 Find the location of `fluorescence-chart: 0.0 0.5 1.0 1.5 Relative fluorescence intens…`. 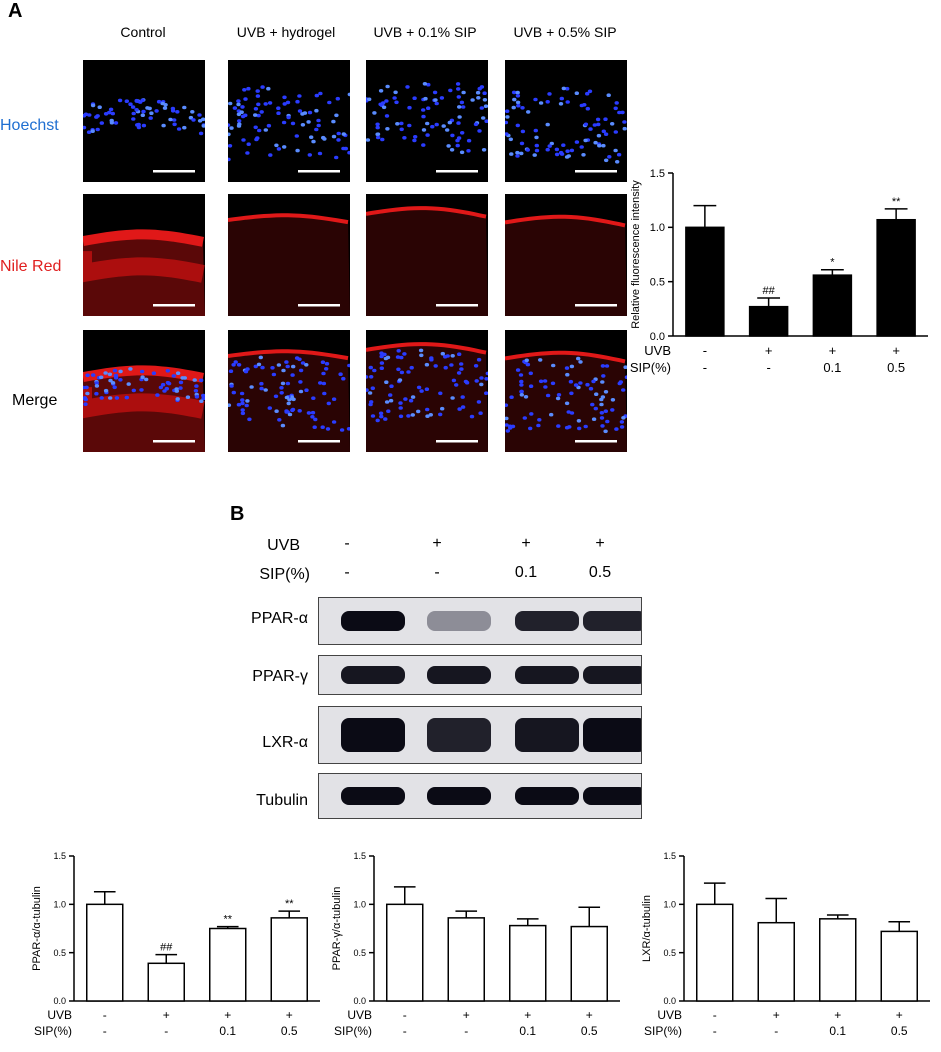

fluorescence-chart: 0.0 0.5 1.0 1.5 Relative fluorescence intens… is located at coordinates (779, 271).